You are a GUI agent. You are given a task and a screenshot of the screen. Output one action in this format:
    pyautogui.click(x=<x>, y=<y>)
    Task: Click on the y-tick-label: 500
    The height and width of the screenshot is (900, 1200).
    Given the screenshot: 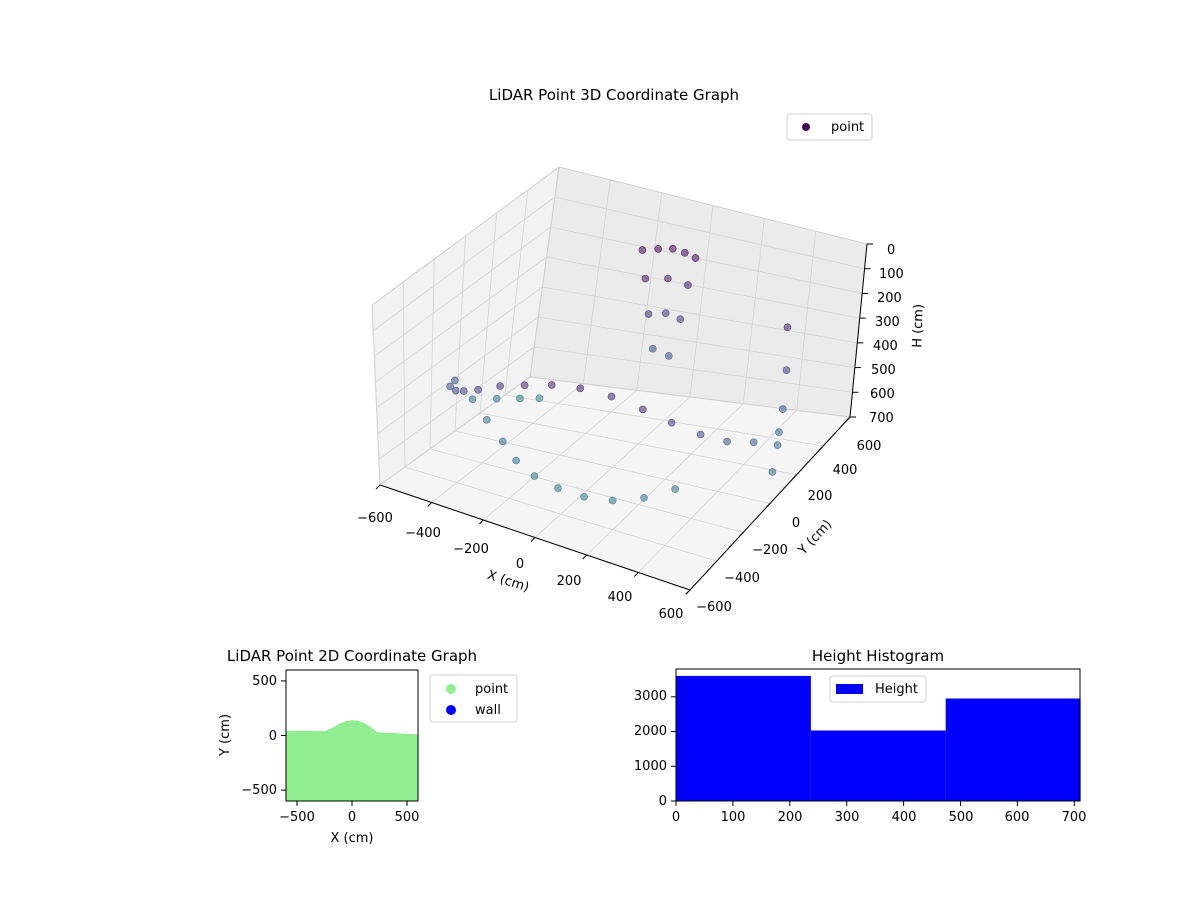 What is the action you would take?
    pyautogui.click(x=264, y=681)
    